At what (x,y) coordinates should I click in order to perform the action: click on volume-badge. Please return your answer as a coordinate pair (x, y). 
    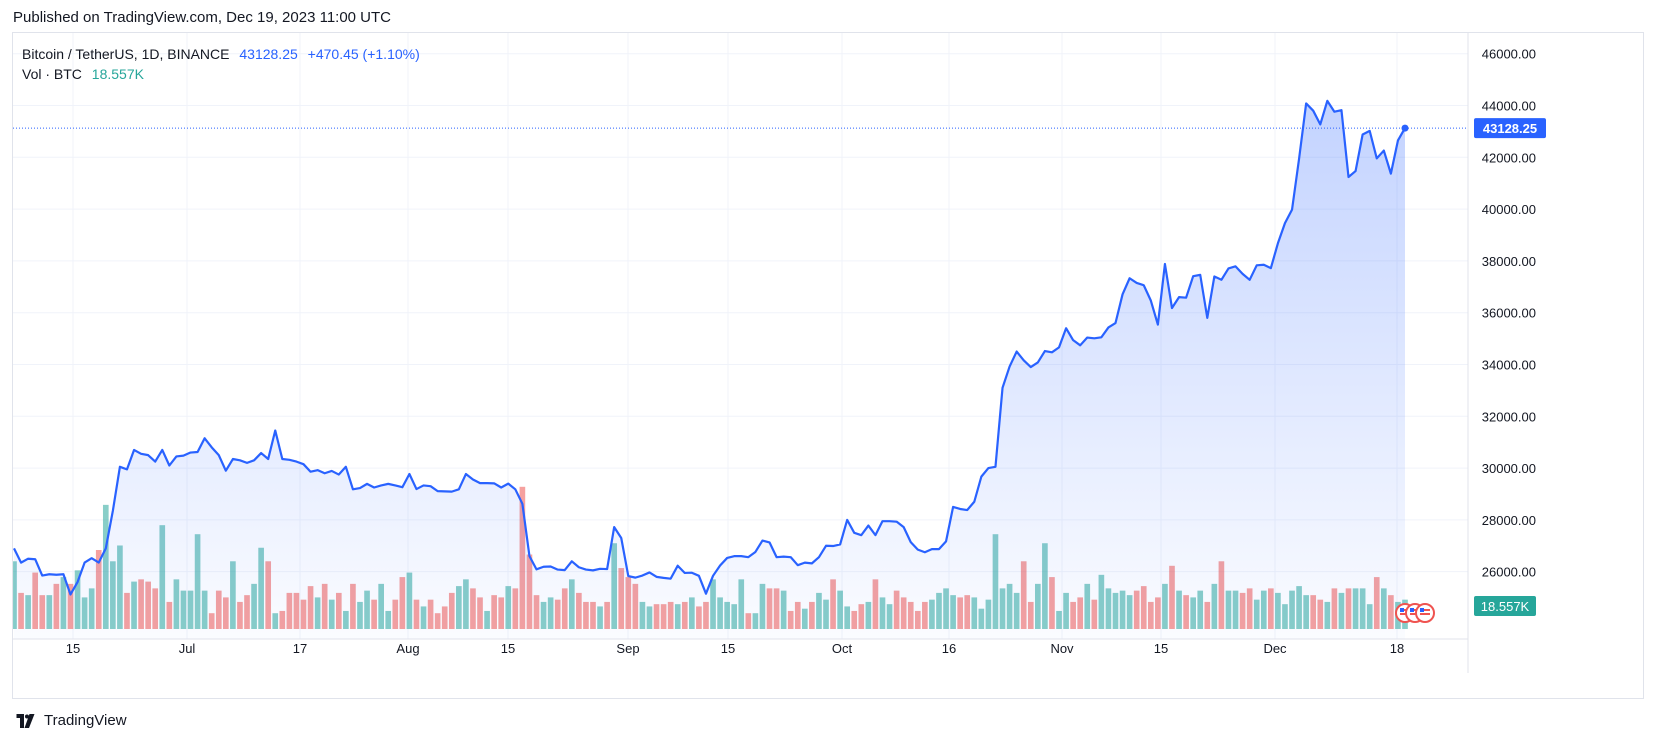
    Looking at the image, I should click on (1505, 606).